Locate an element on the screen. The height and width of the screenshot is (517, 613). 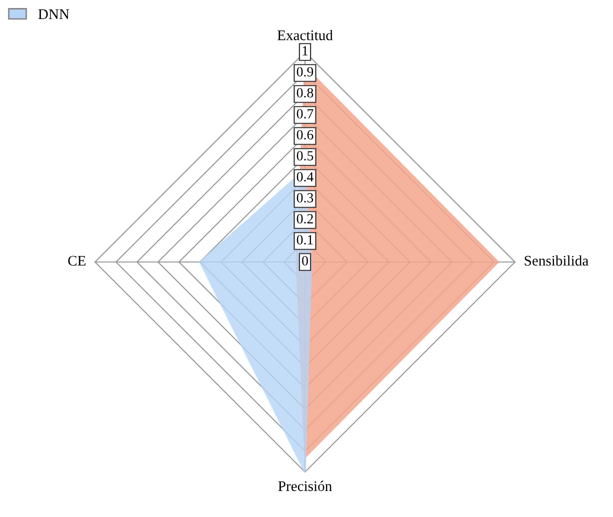
y-tick-label: 0.6 is located at coordinates (305, 135).